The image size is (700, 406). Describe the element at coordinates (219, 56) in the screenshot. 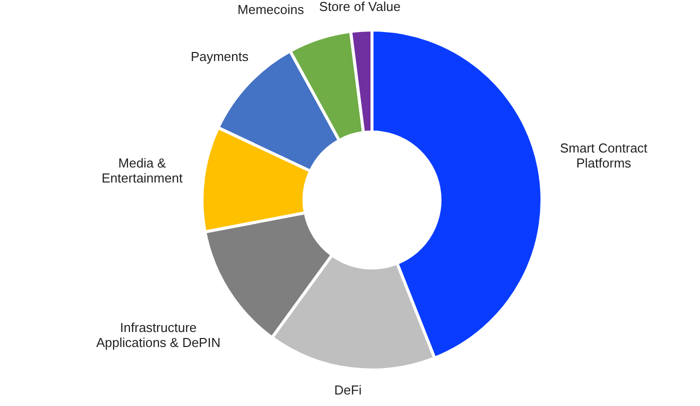

I see `slice-label: Payments` at that location.